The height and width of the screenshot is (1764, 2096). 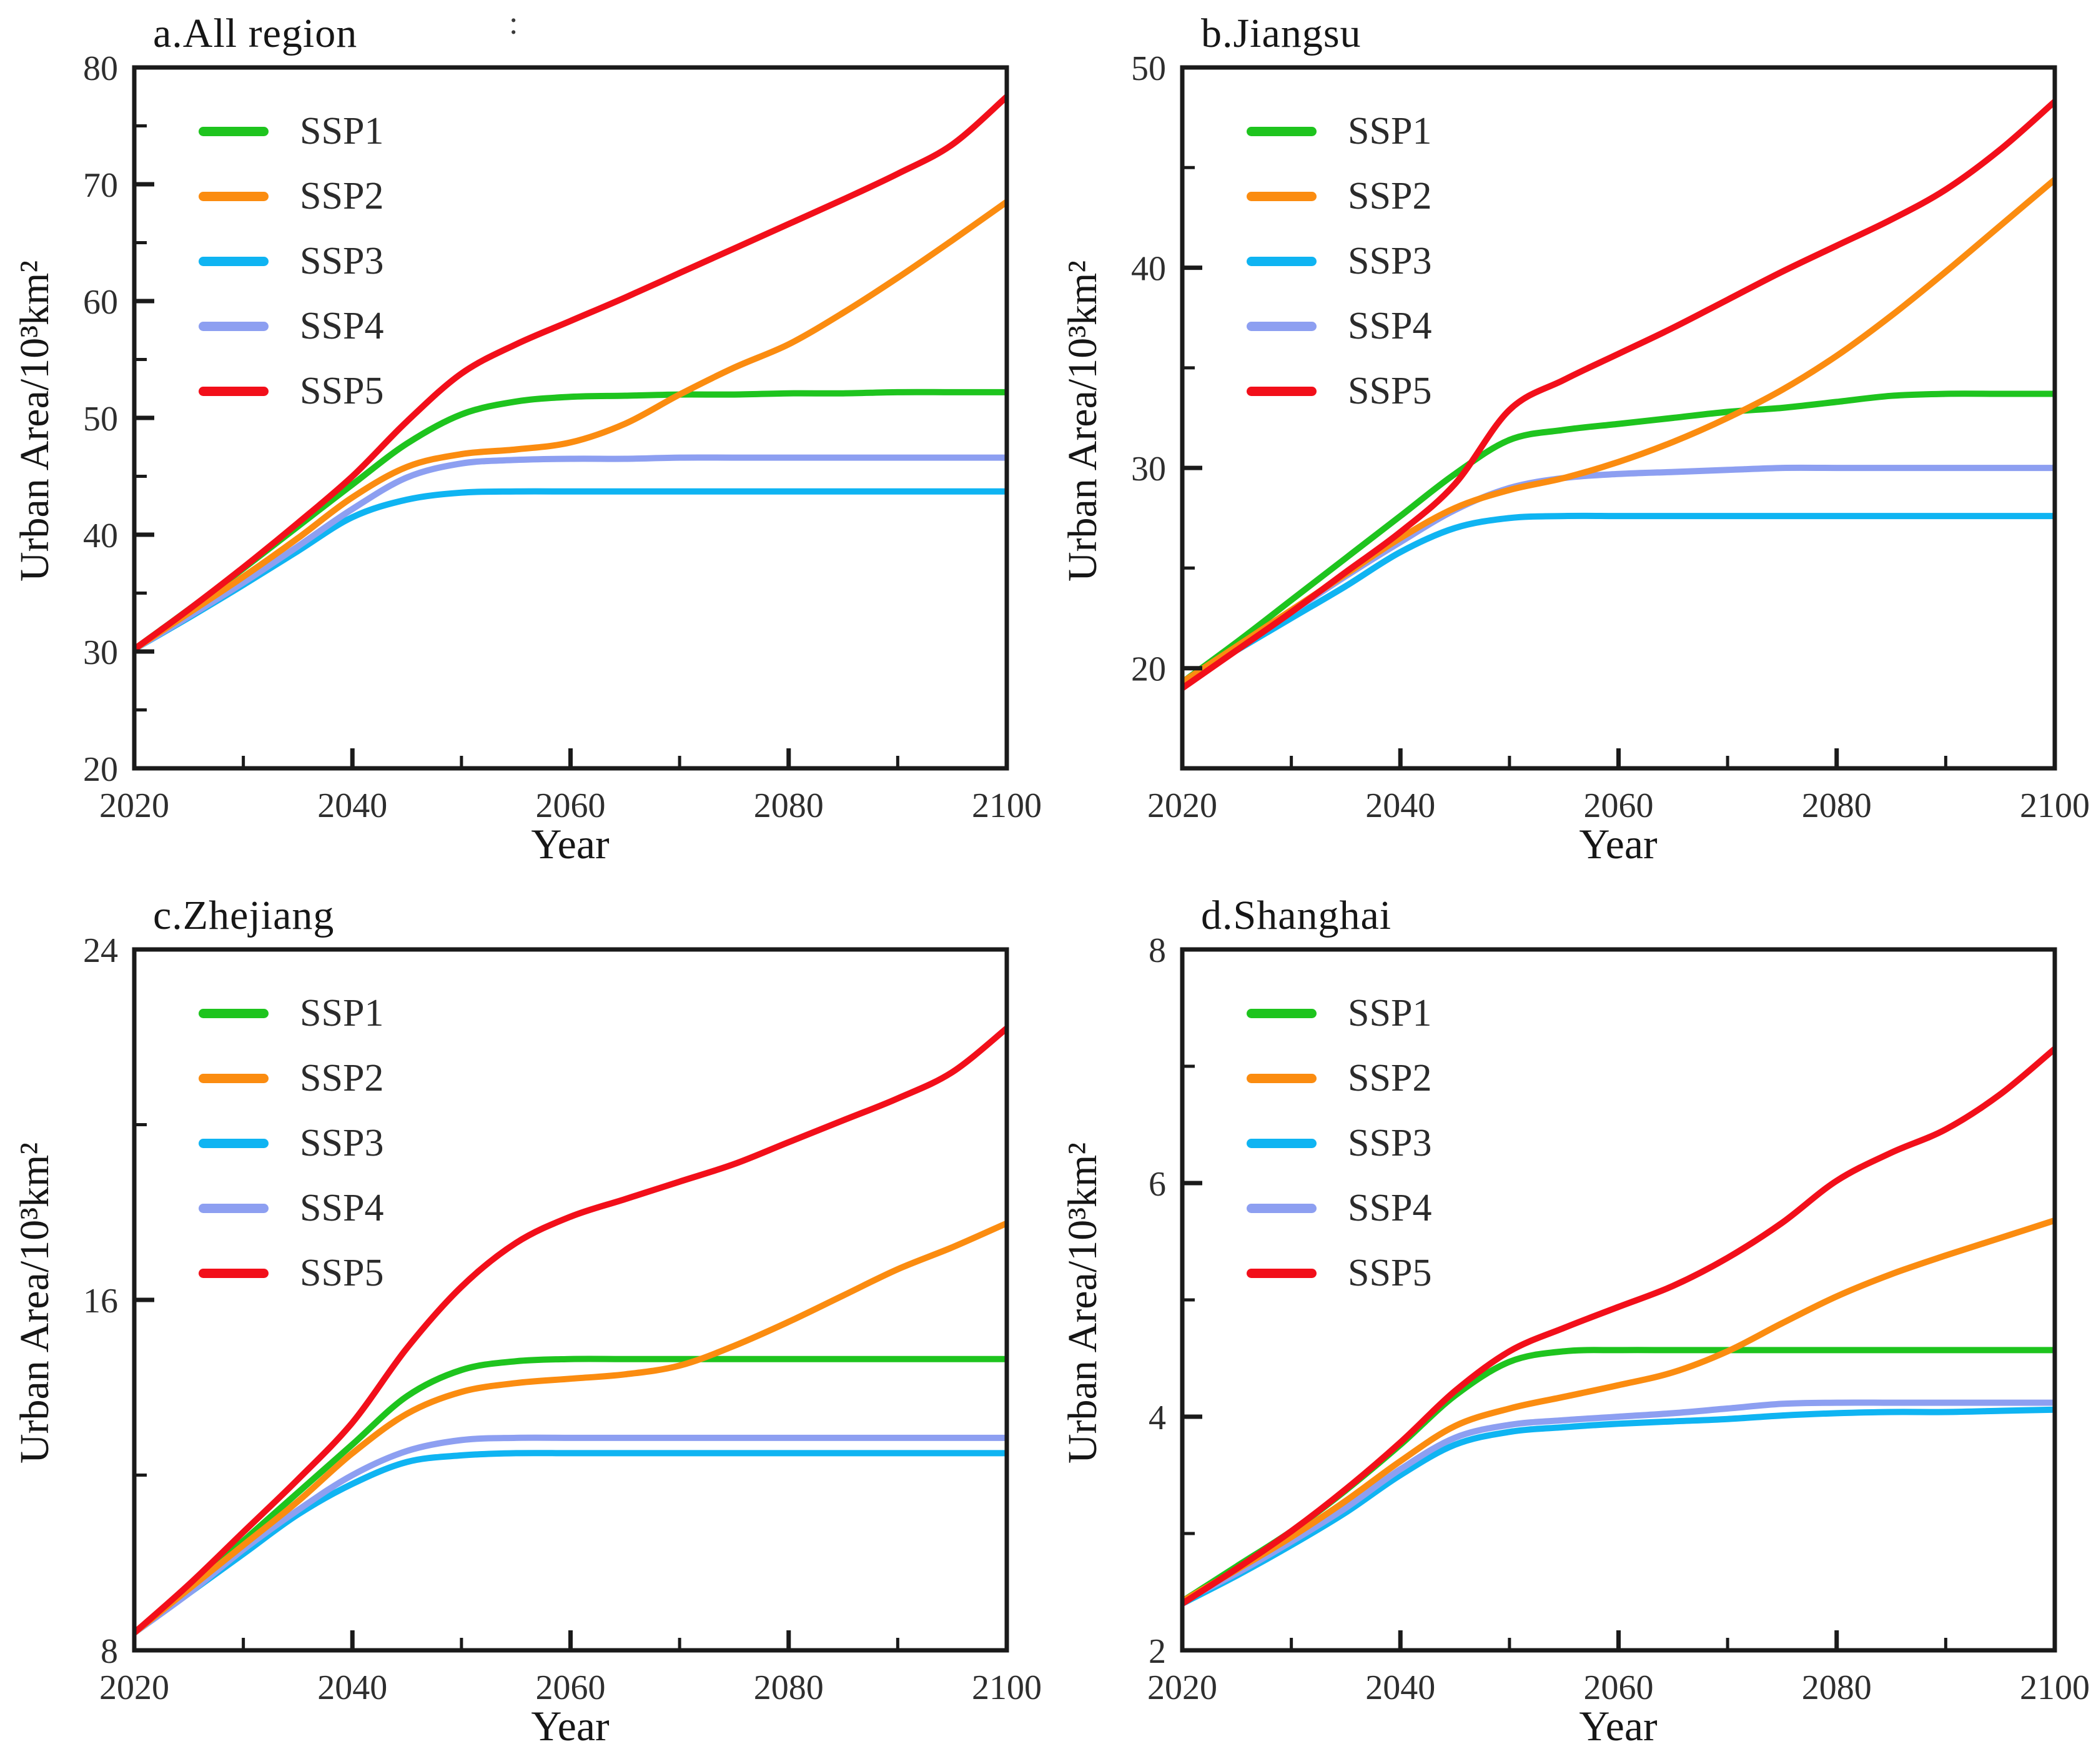 What do you see at coordinates (100, 185) in the screenshot?
I see `tick-label: 70` at bounding box center [100, 185].